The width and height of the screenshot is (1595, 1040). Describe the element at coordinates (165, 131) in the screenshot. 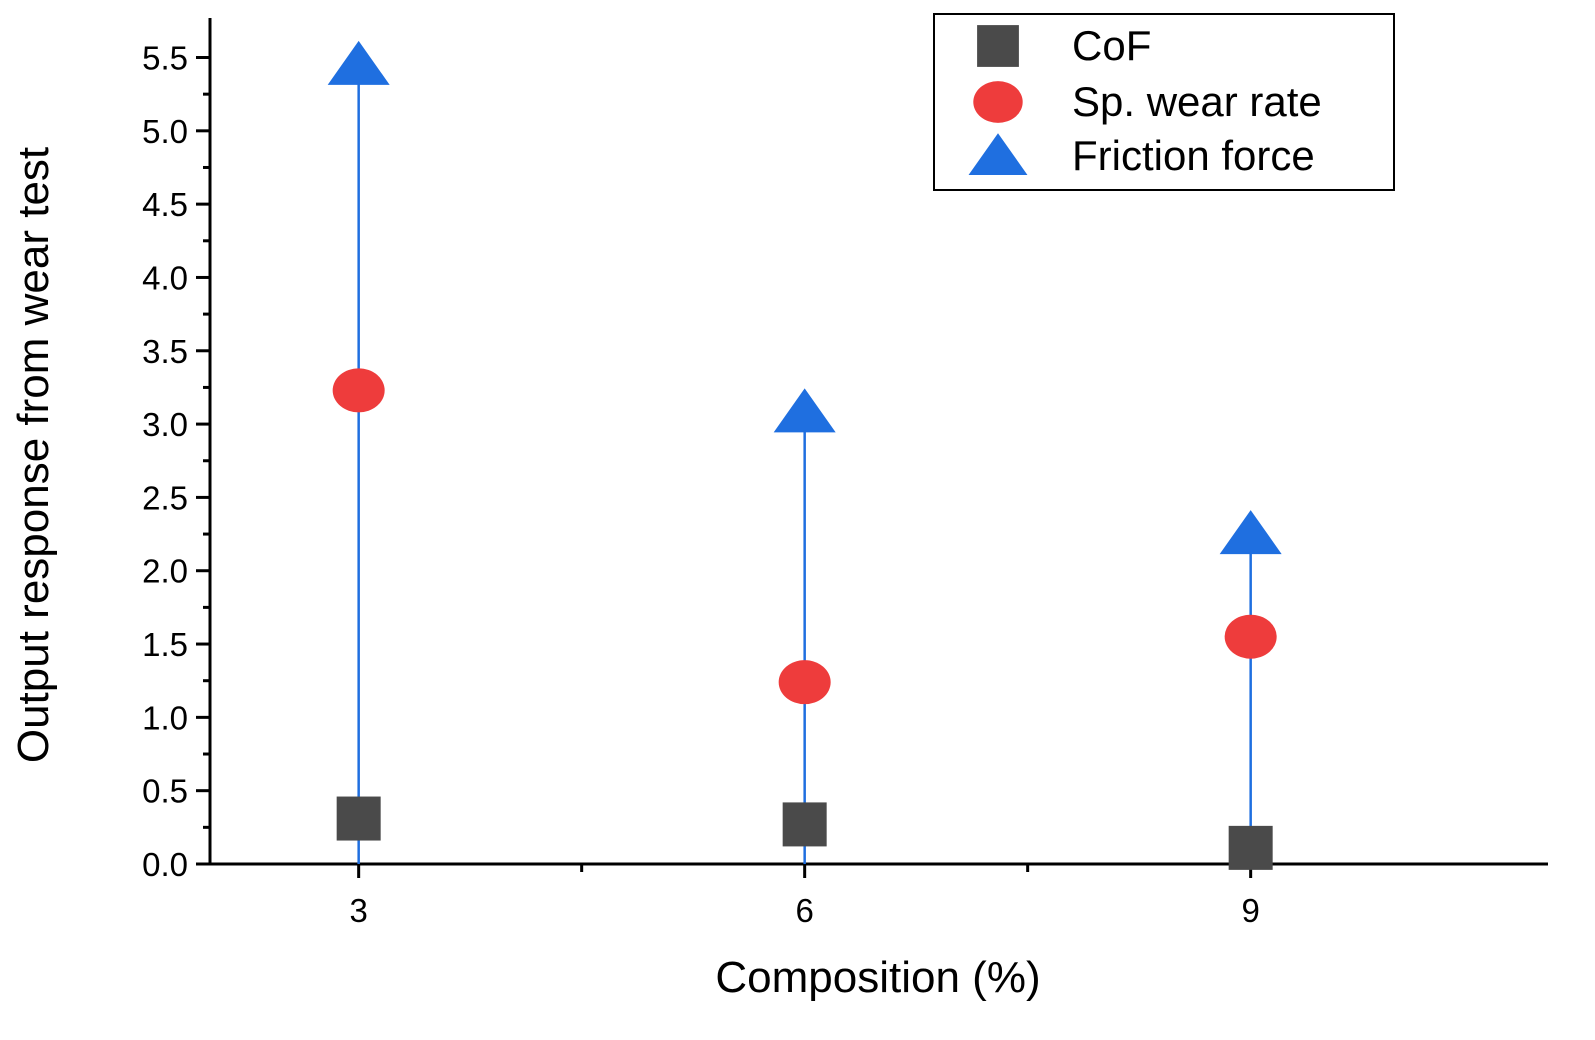

I see `y-tick-label: 5.0` at that location.